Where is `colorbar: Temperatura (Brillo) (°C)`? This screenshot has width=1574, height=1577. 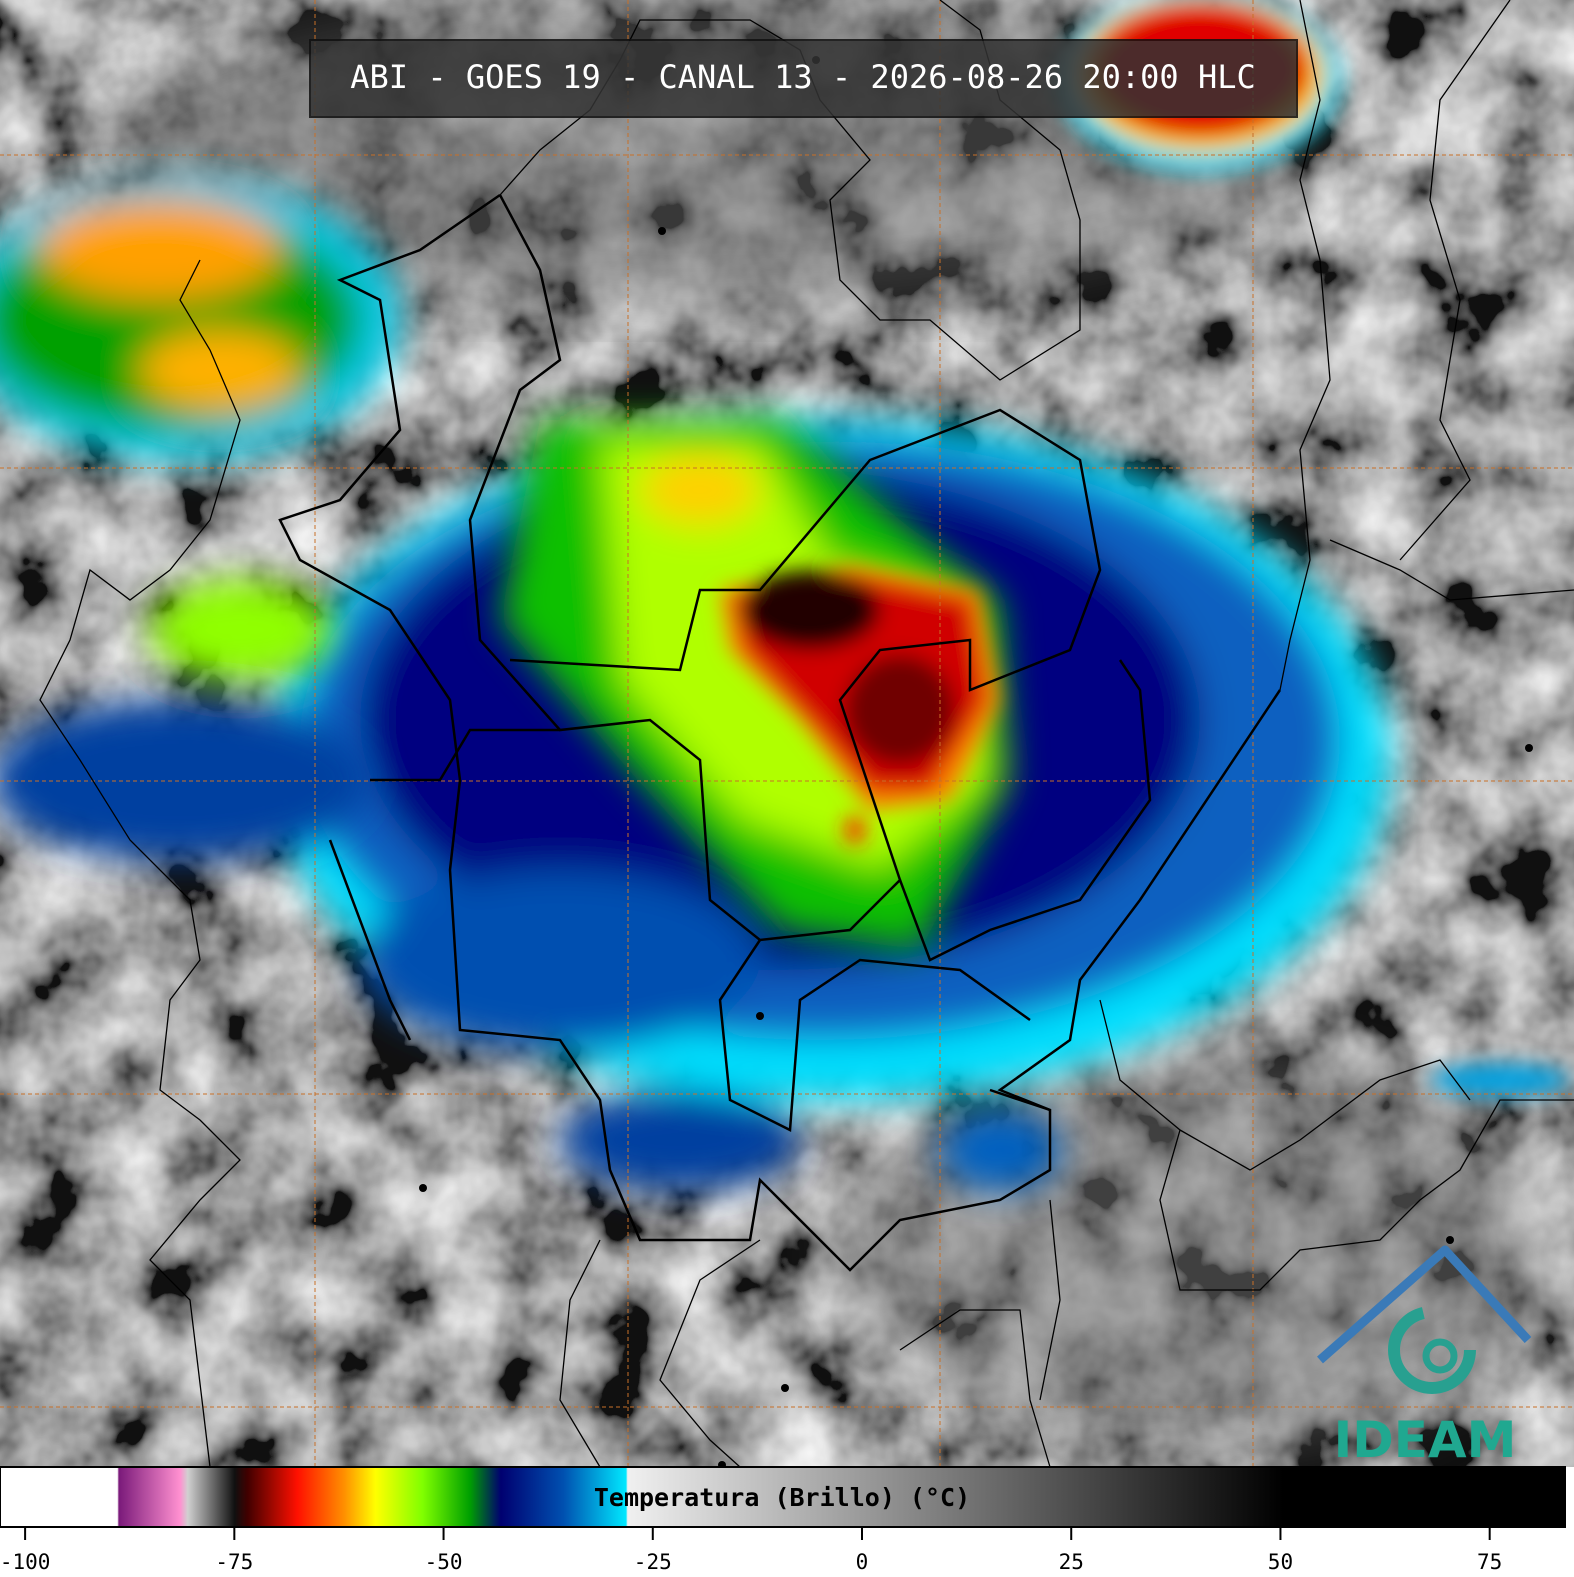
colorbar: Temperatura (Brillo) (°C) is located at coordinates (783, 1497).